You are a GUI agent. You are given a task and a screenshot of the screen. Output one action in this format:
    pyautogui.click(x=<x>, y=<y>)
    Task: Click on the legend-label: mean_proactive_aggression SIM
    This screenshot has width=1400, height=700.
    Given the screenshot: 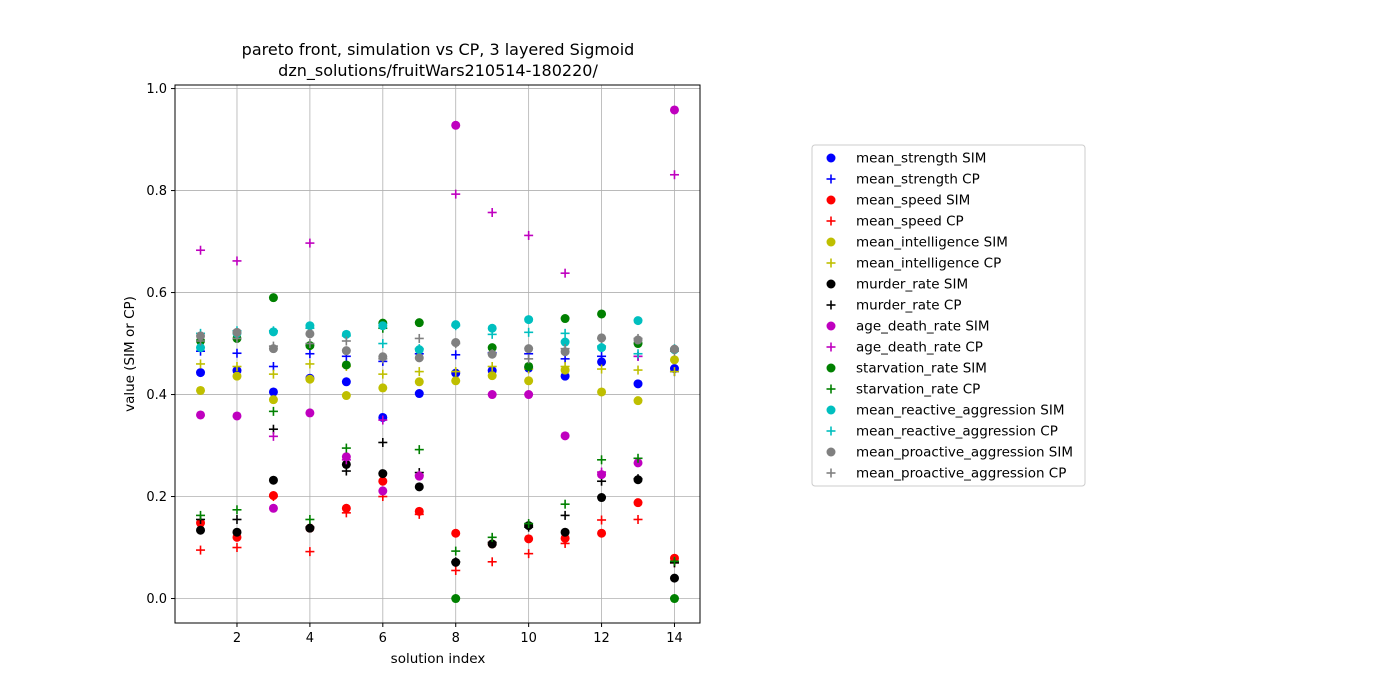 What is the action you would take?
    pyautogui.click(x=964, y=453)
    